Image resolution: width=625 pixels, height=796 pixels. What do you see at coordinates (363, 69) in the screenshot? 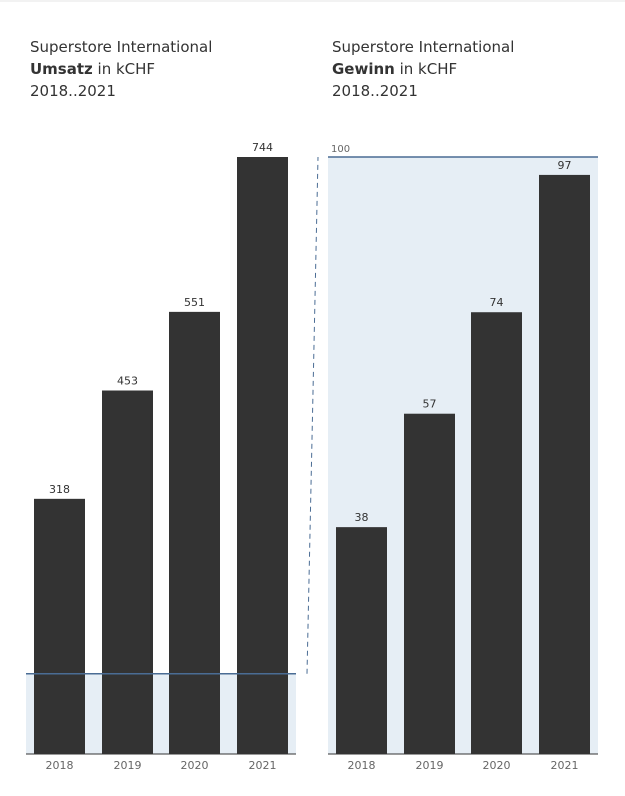
I see `title-measure: Gewinn` at bounding box center [363, 69].